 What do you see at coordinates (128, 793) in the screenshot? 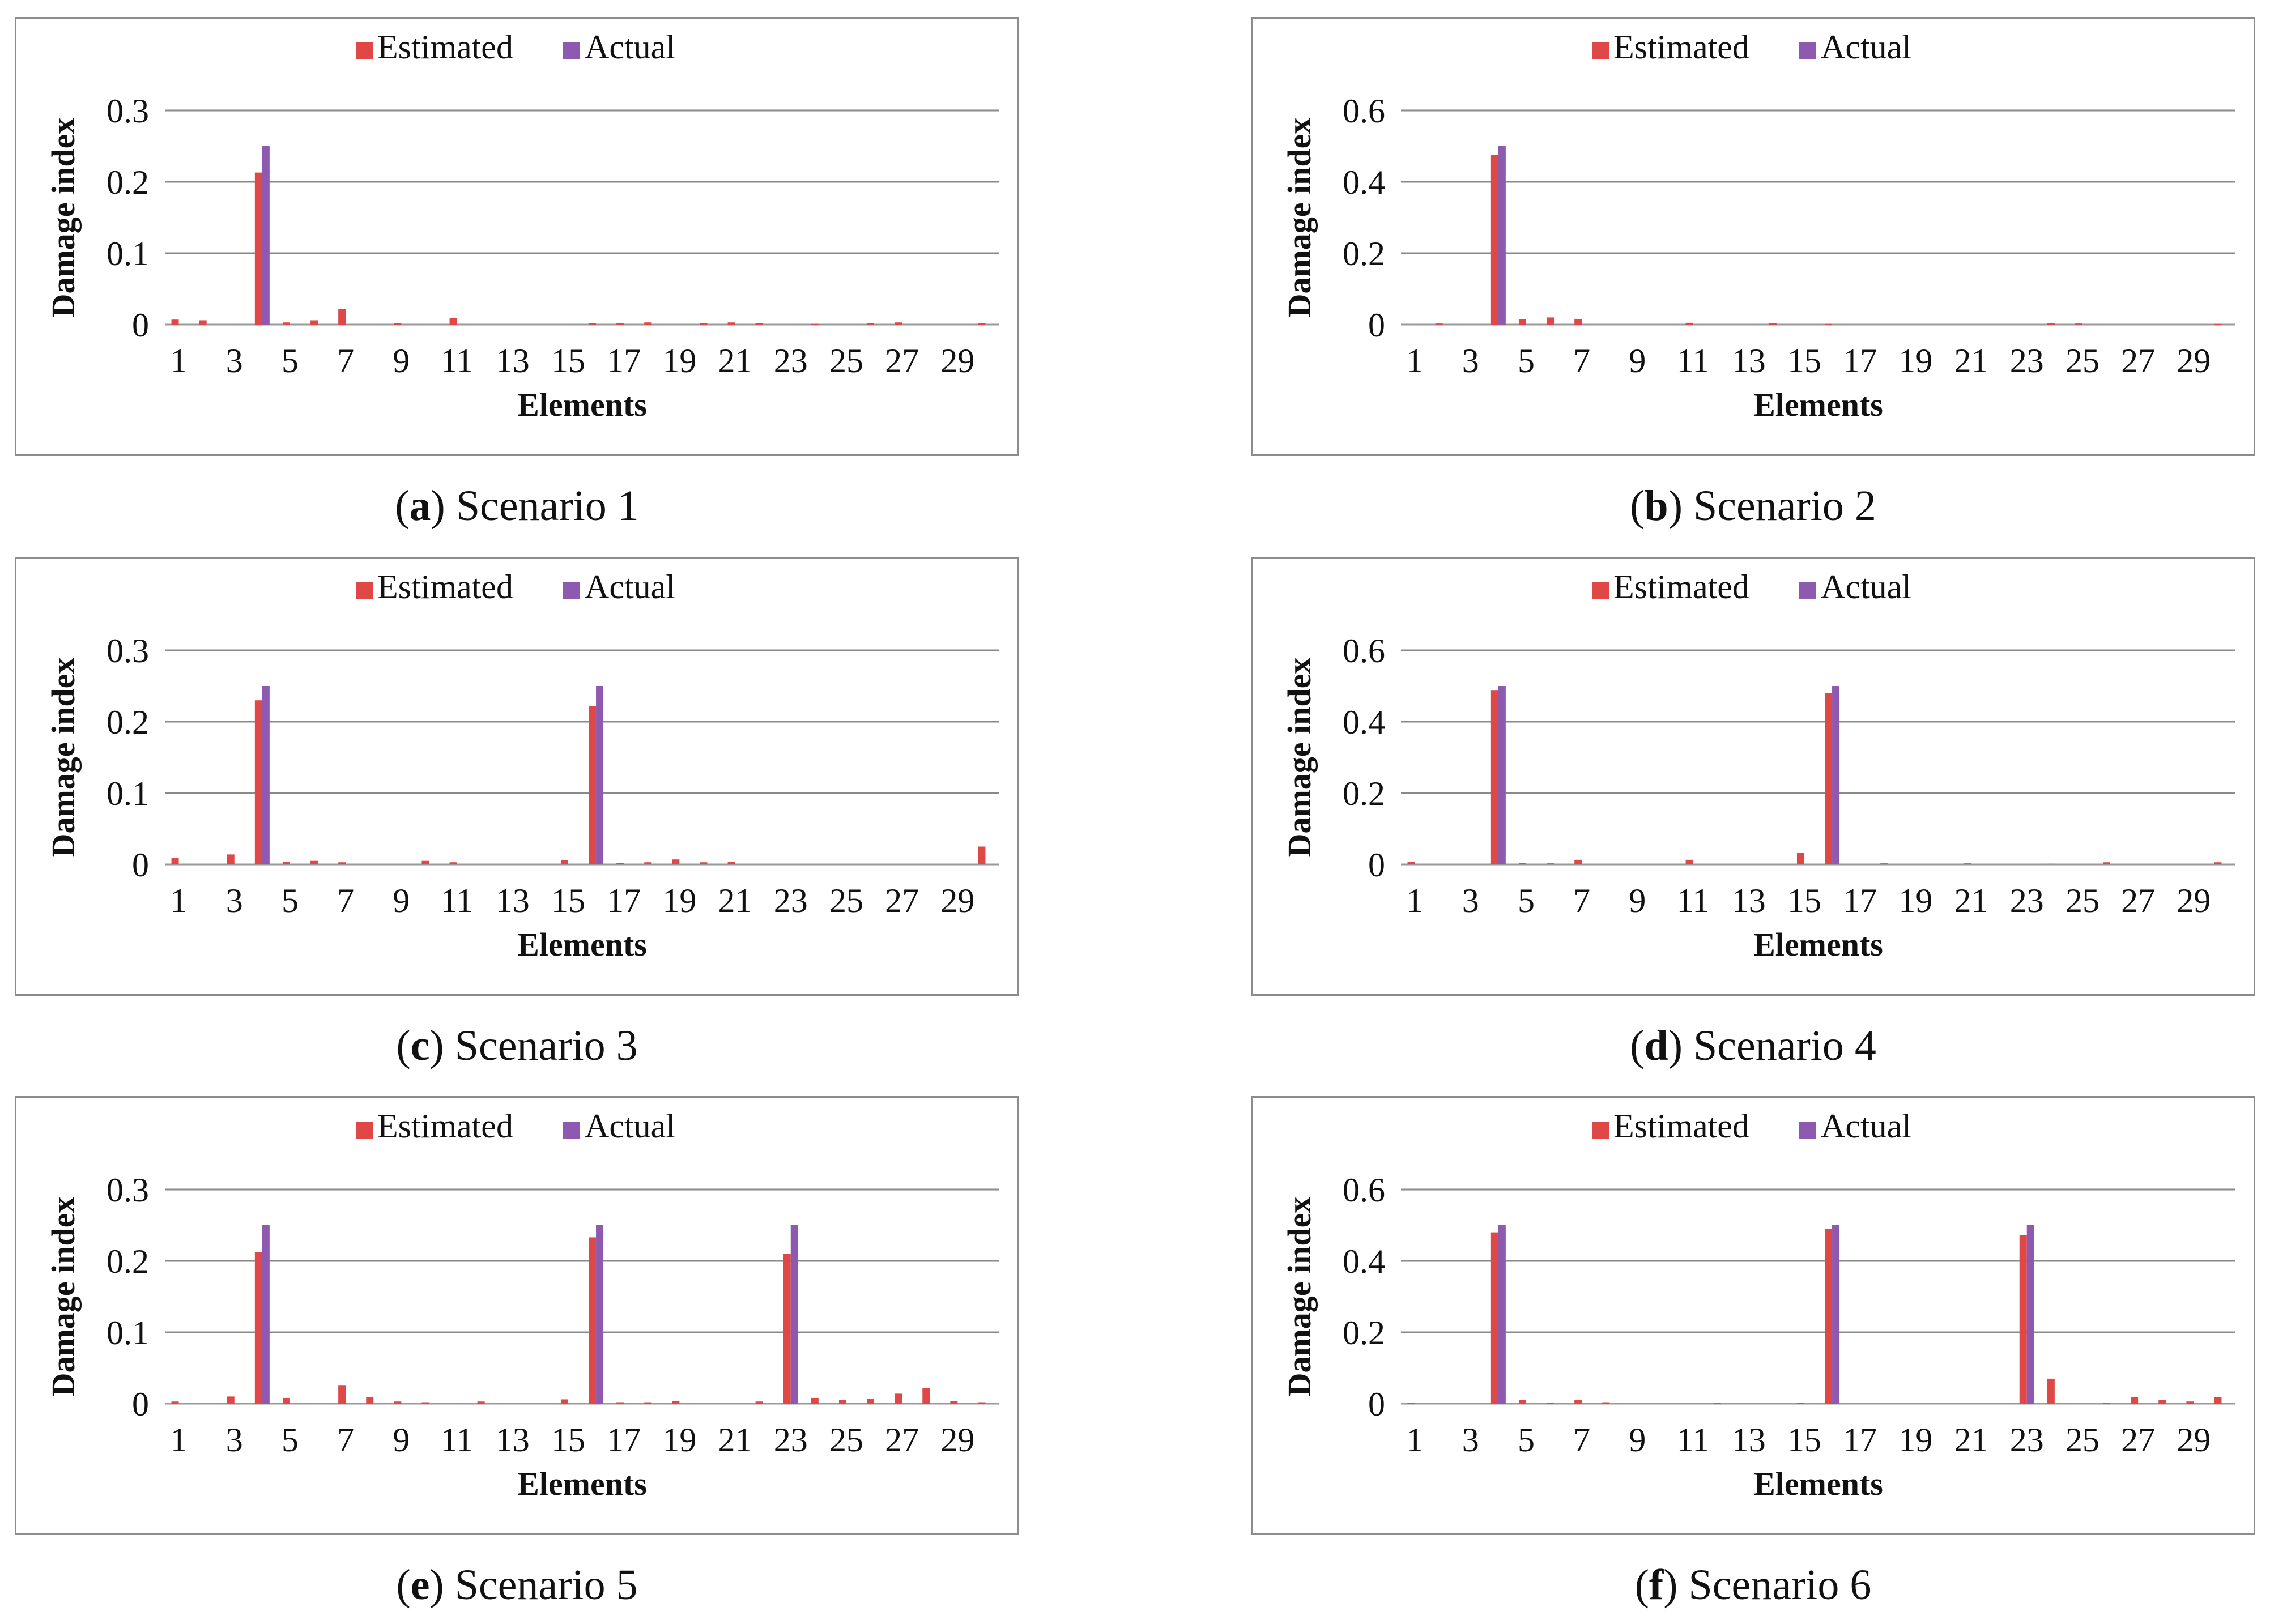
I see `y-tick-label: 0.1` at bounding box center [128, 793].